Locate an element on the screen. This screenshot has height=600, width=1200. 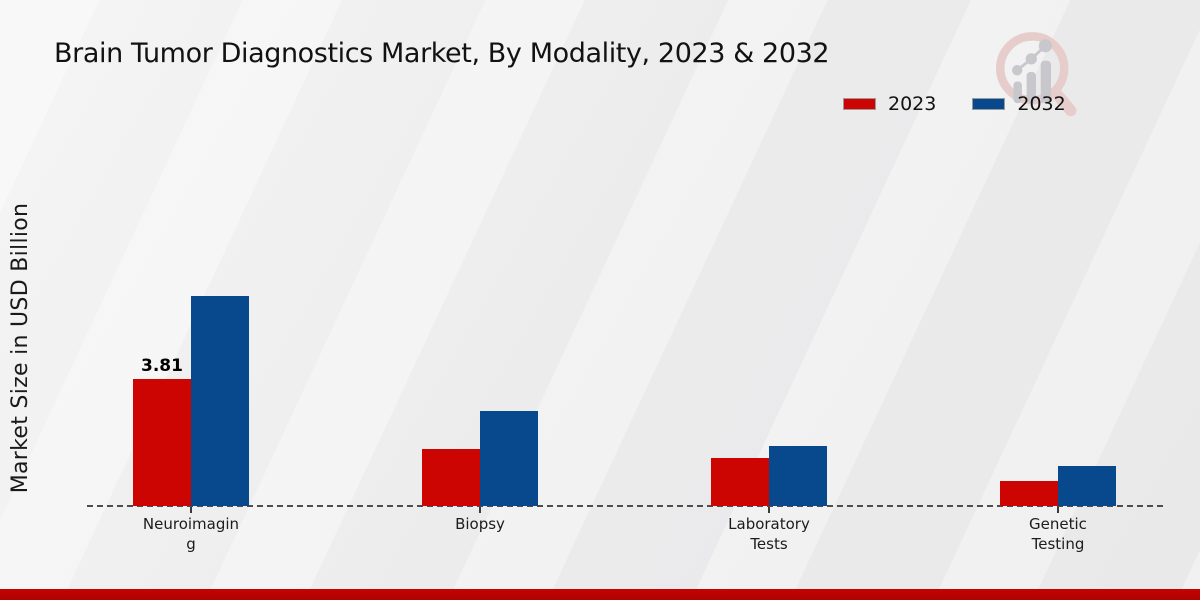
category-label-genetic-testing: Genetic Testing is located at coordinates (1058, 534).